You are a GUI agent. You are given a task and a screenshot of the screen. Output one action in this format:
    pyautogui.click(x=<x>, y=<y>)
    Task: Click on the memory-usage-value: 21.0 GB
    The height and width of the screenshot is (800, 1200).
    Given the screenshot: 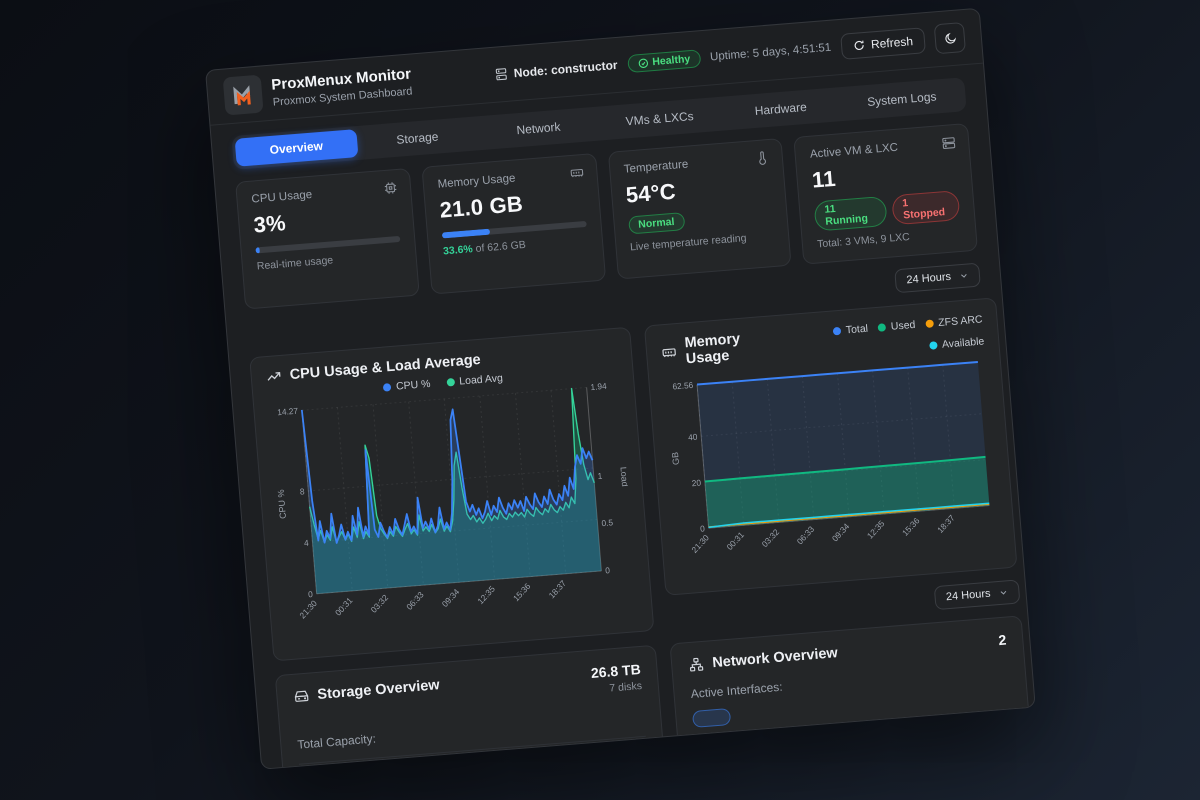 What is the action you would take?
    pyautogui.click(x=481, y=206)
    